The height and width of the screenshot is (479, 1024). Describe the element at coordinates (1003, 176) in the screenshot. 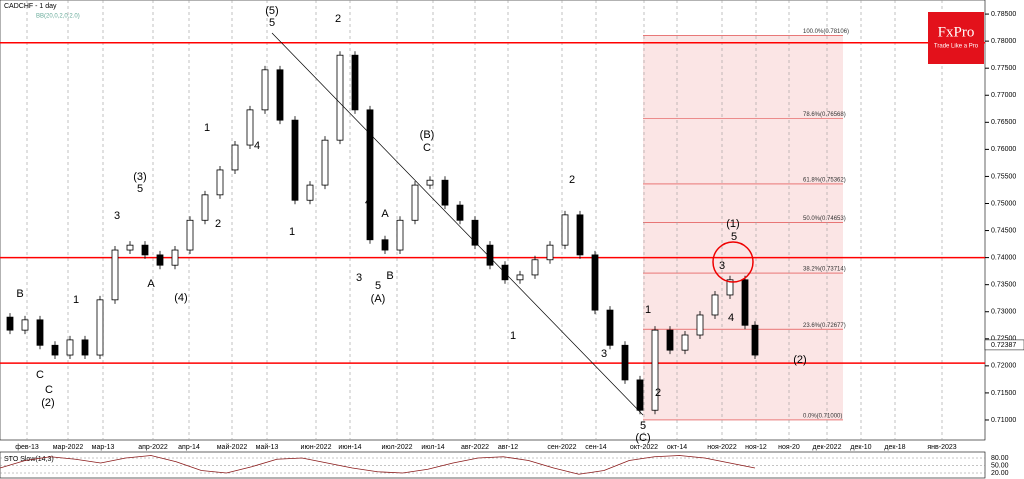

I see `y-tick-label: 0.75500` at that location.